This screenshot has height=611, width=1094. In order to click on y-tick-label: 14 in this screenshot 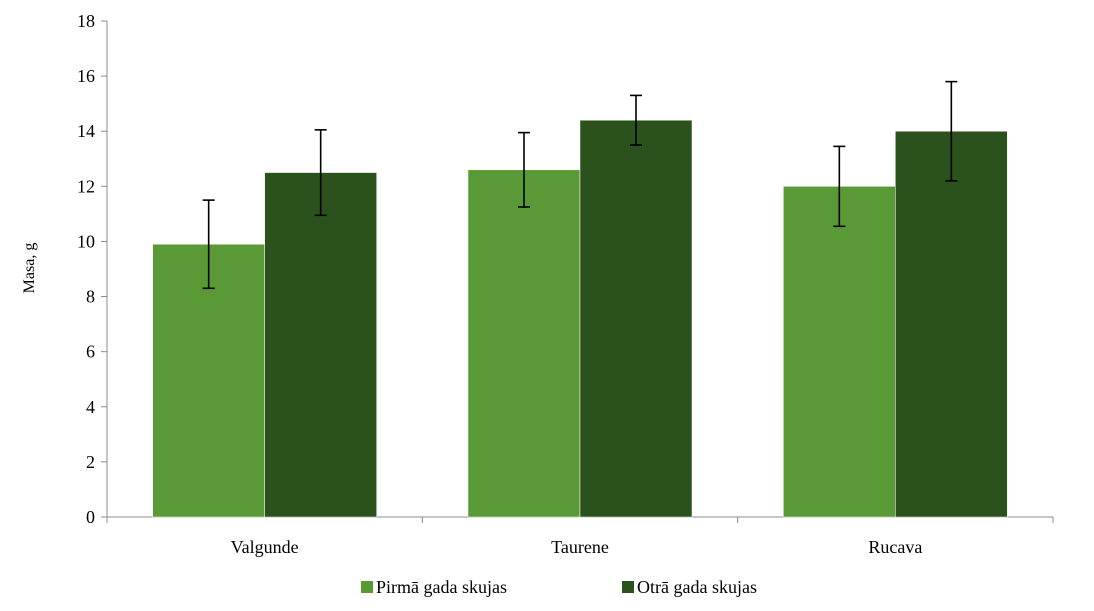, I will do `click(86, 131)`.